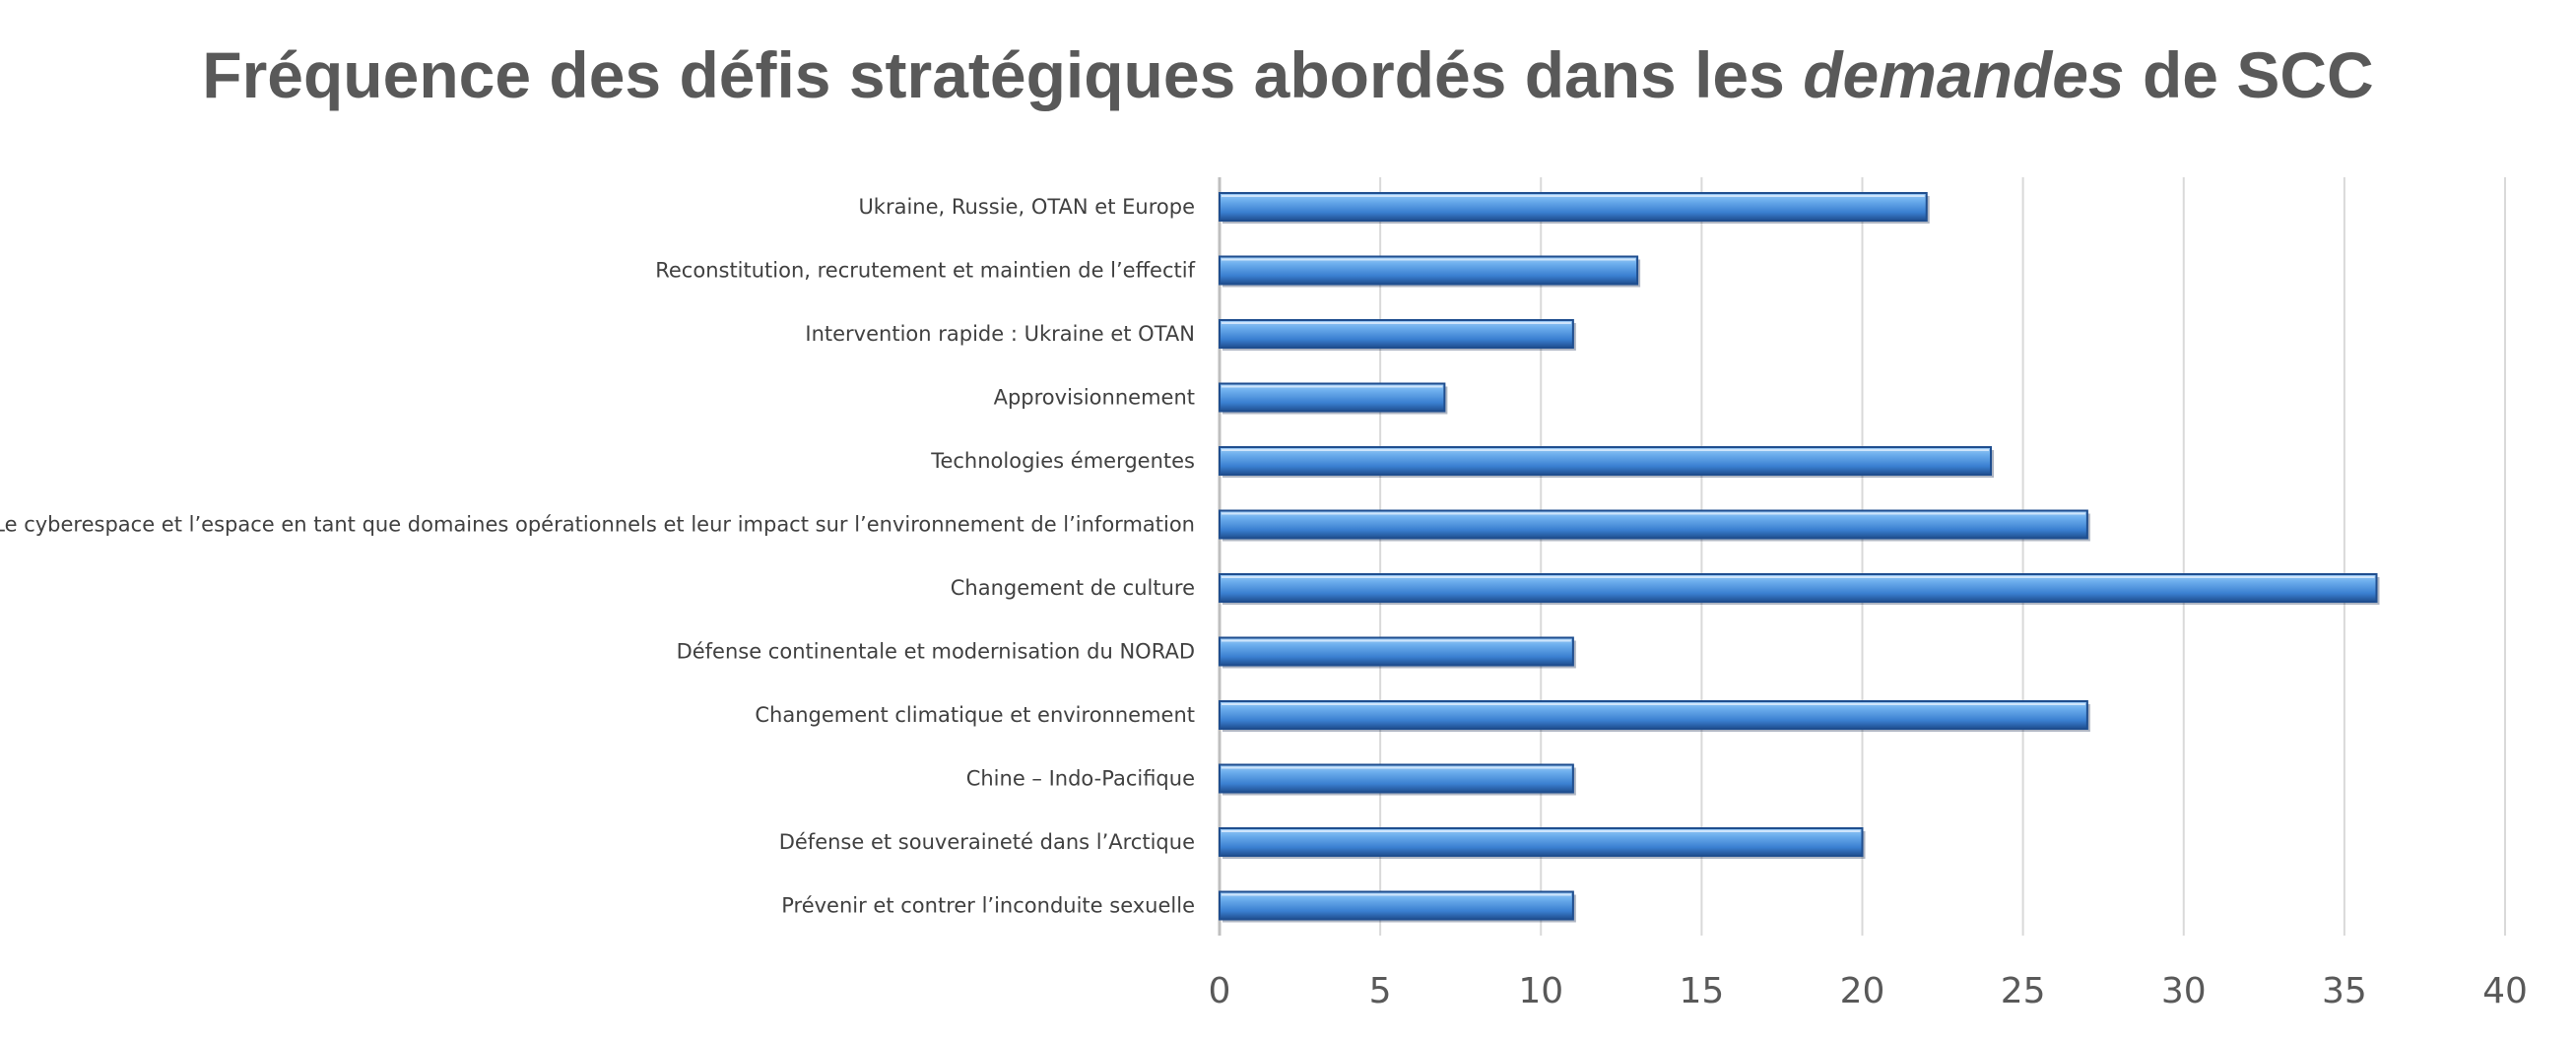 This screenshot has width=2576, height=1039. I want to click on category-label: Intervention rapide : Ukraine et OTAN, so click(1000, 334).